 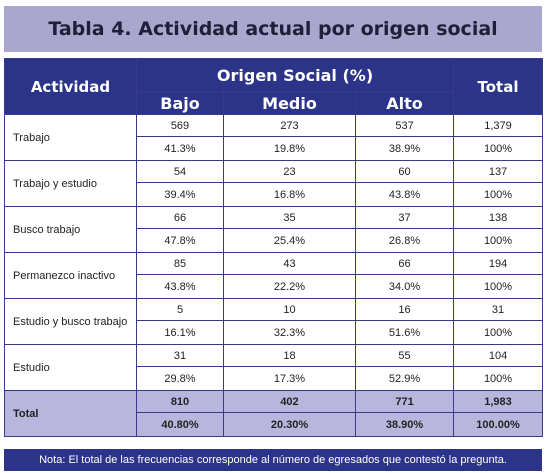 I want to click on count-cell: 23, so click(x=289, y=171).